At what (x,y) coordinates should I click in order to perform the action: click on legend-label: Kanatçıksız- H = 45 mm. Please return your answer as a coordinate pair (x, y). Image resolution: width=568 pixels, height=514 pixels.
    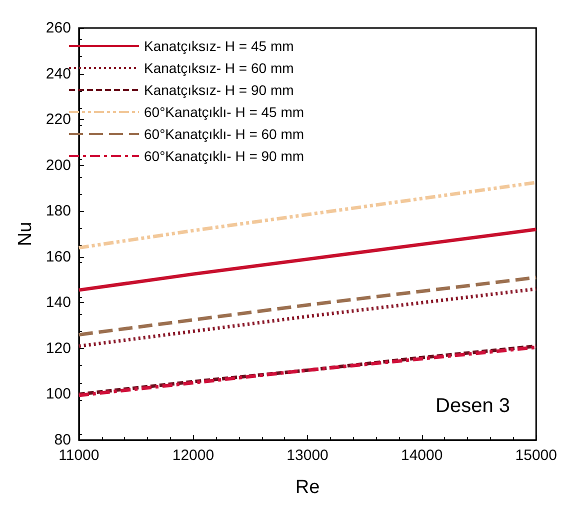
    Looking at the image, I should click on (219, 46).